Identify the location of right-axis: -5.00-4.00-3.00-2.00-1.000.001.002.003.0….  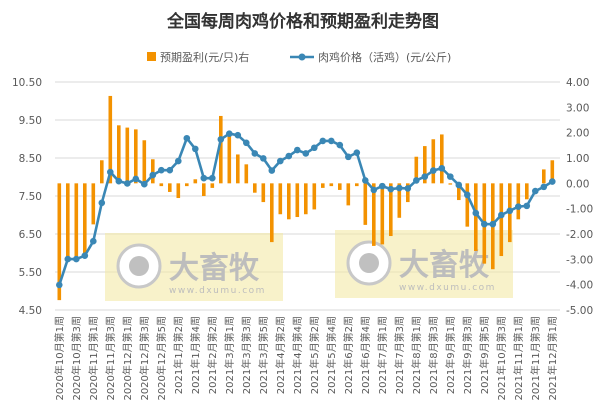
(579, 197).